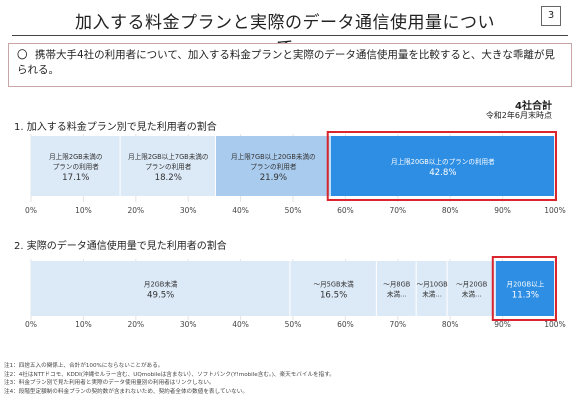  I want to click on footnote: 注3：料金プラン別で見た利用者と実際のデータ使用量別の利用者はリンクしない。, so click(109, 383).